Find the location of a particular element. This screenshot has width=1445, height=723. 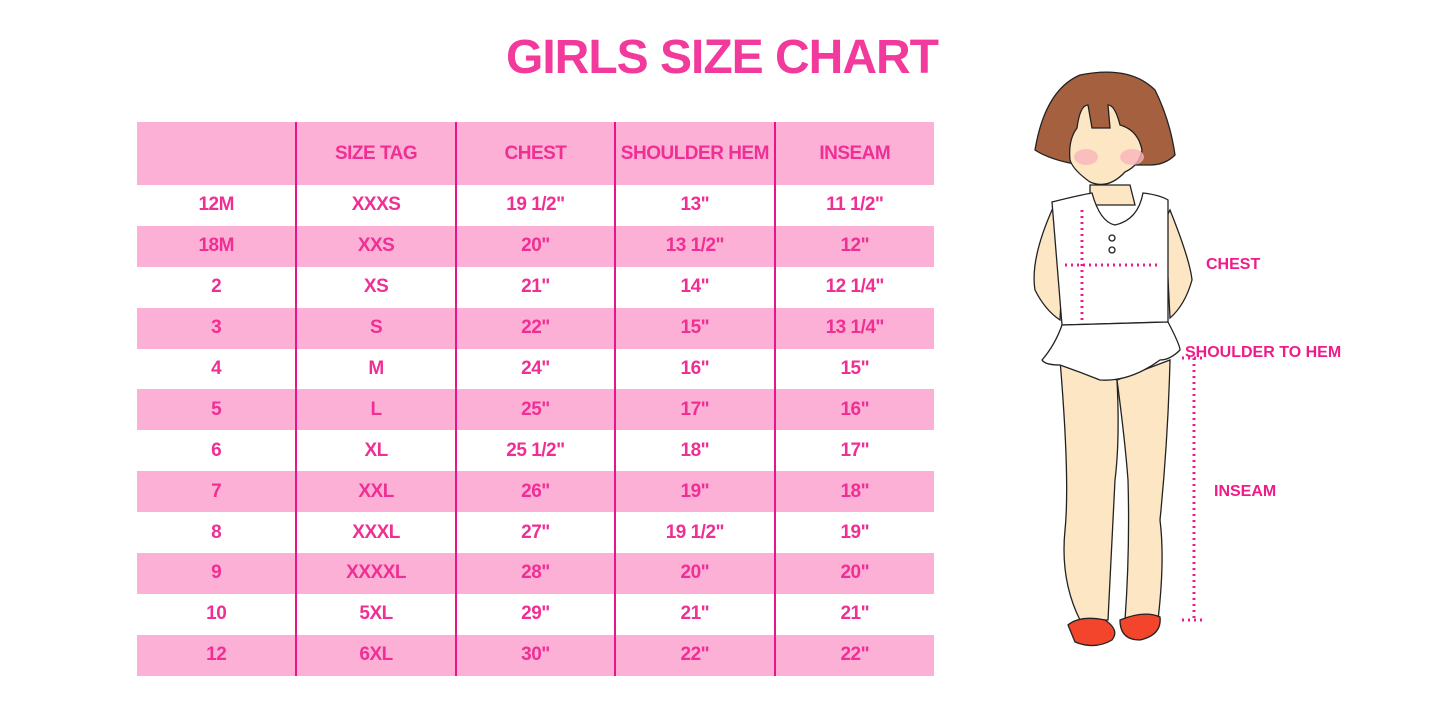

table-cell: 18M is located at coordinates (216, 246).